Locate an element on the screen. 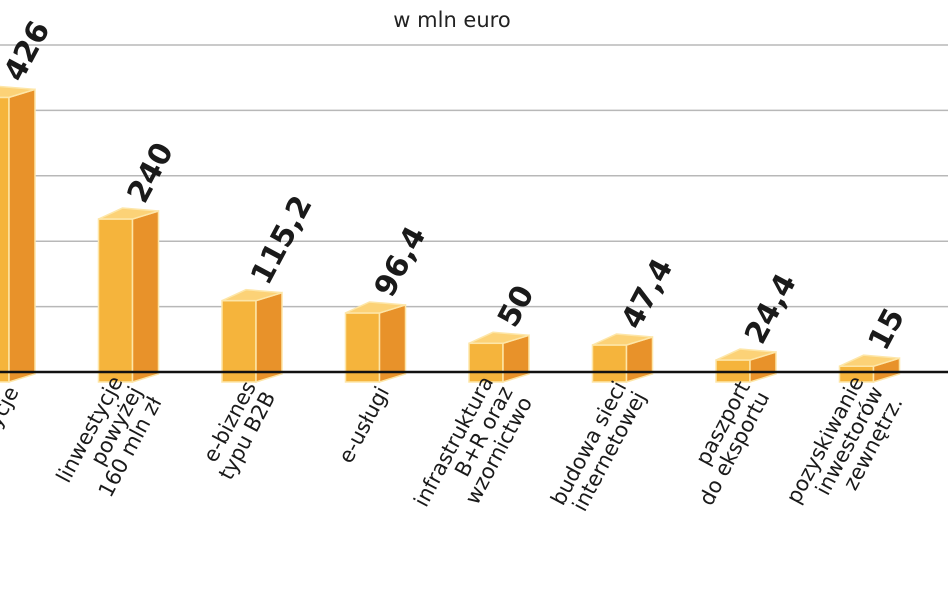  category-label-line: e-usługi is located at coordinates (364, 424).